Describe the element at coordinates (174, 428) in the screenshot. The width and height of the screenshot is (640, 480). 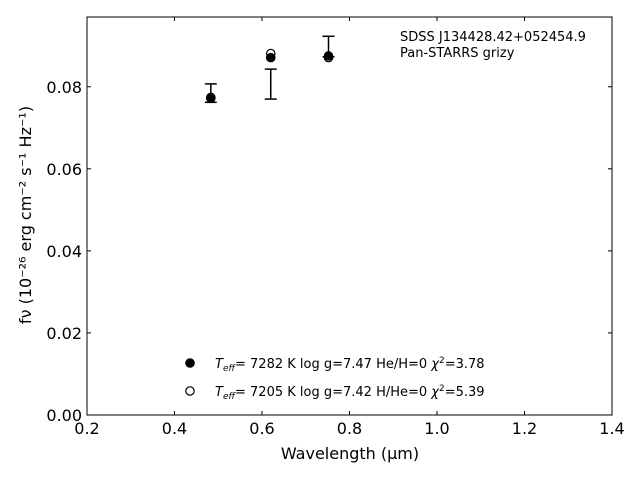
I see `x-tick-label: 0.4` at that location.